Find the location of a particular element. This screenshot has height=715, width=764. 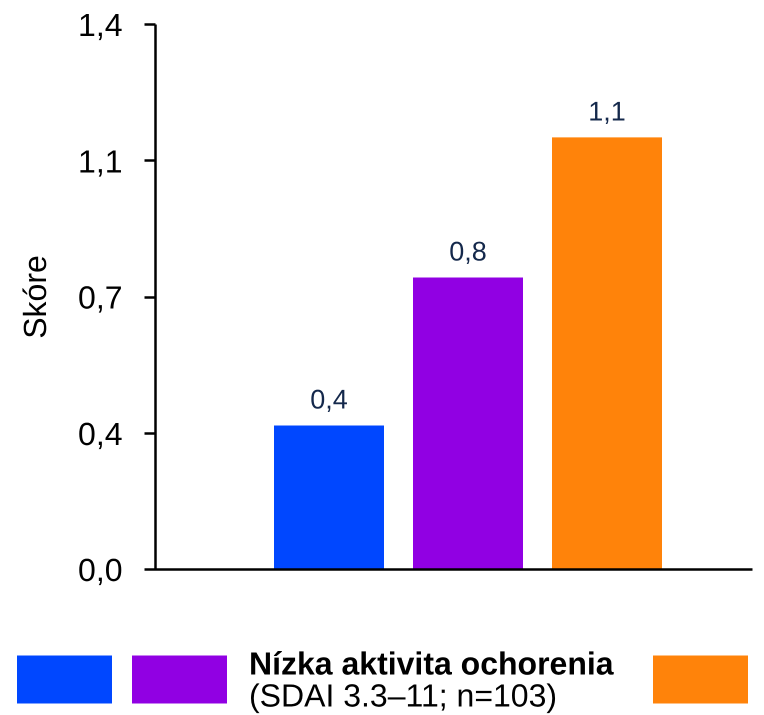

data-label: 0,8 is located at coordinates (468, 251).